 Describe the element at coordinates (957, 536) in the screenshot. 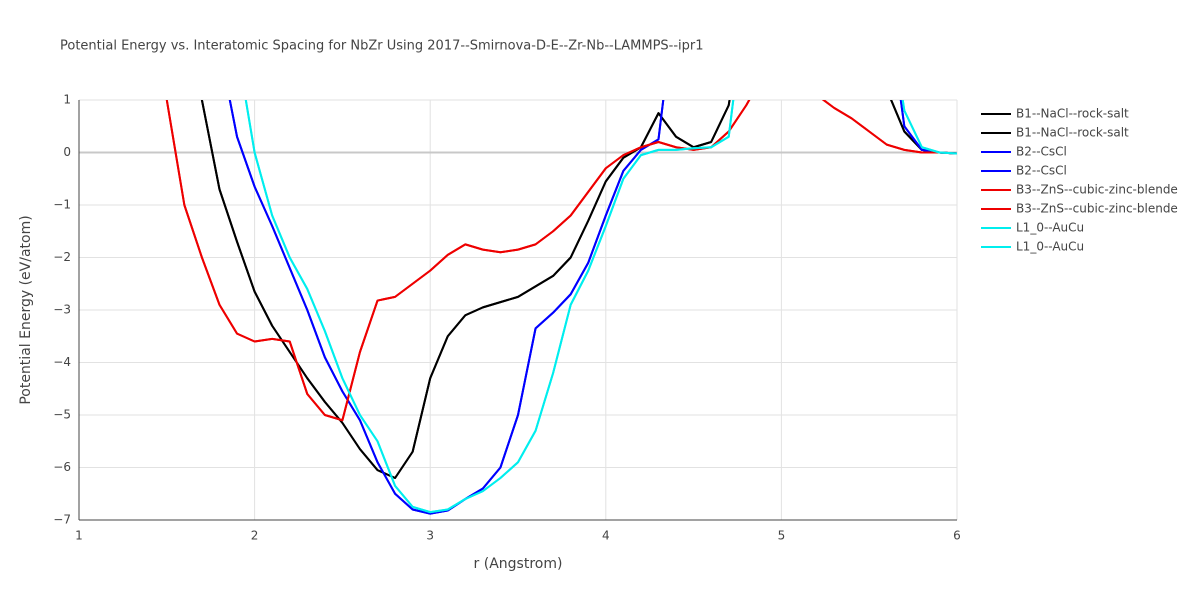

I see `x-tick-label: 6` at that location.